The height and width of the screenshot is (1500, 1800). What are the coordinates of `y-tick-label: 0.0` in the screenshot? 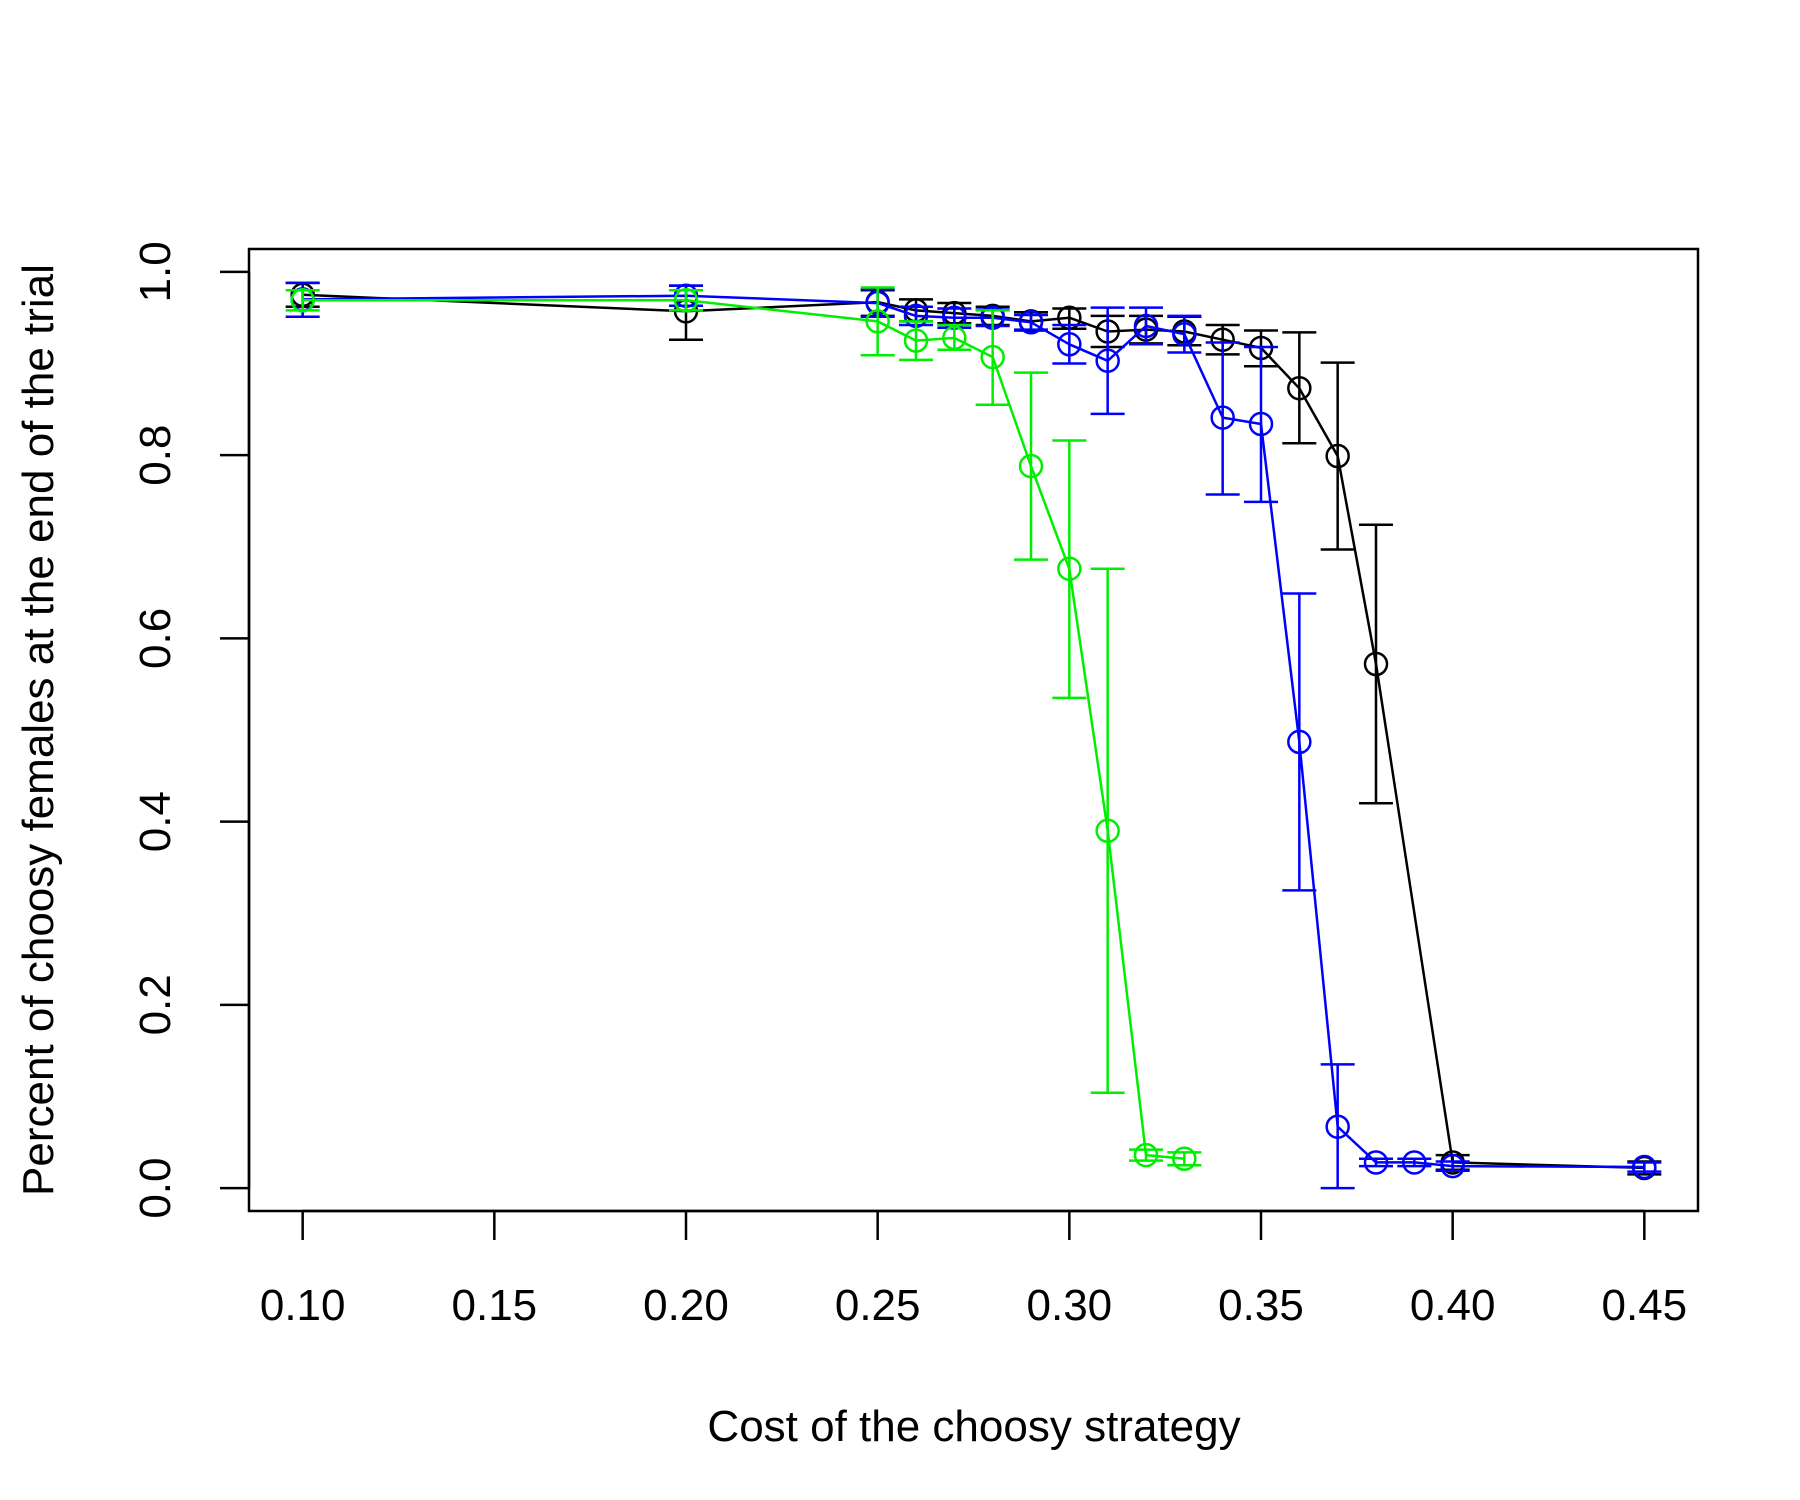 It's located at (155, 1188).